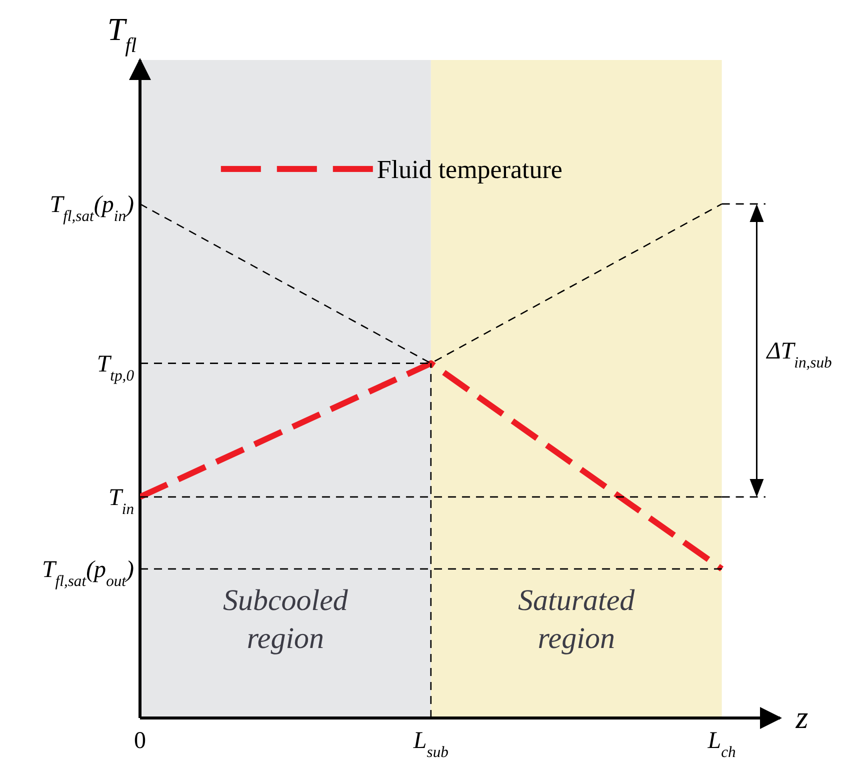  I want to click on annotation: T$_{in}$, so click(121, 501).